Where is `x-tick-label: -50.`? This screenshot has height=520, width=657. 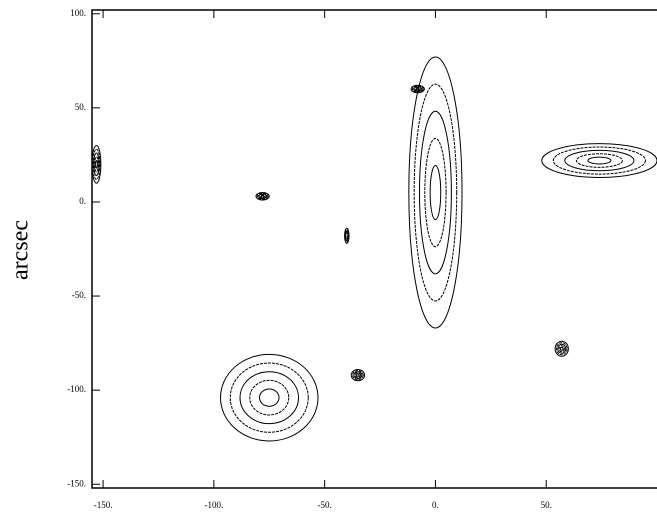
x-tick-label: -50. is located at coordinates (325, 505).